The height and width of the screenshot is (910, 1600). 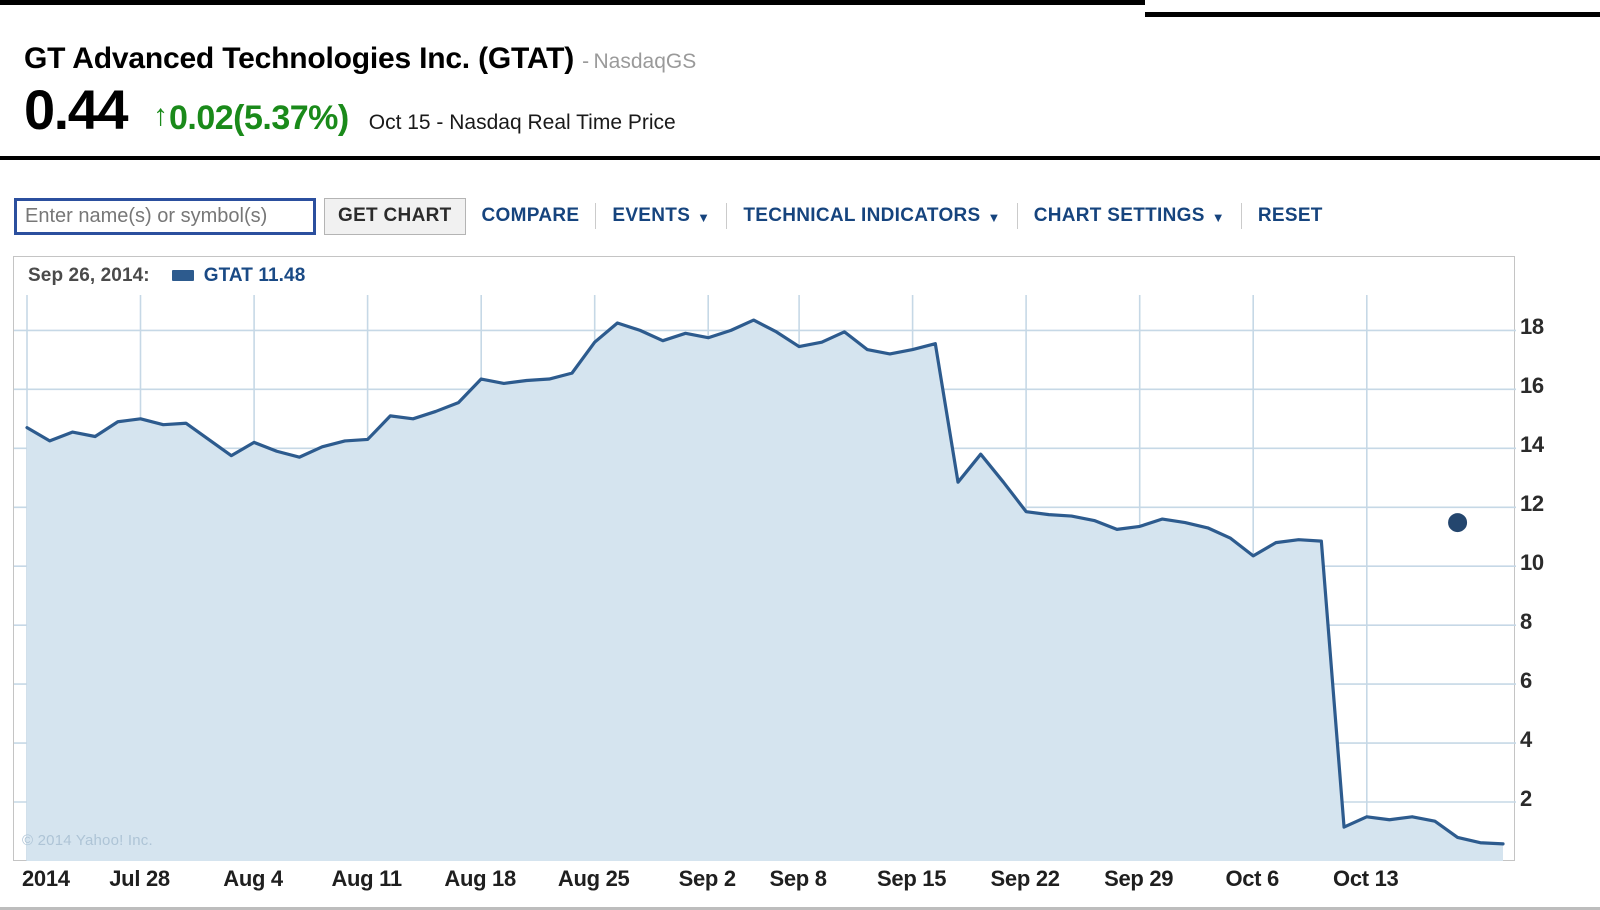 I want to click on y-axis-tick-label: 2, so click(x=1526, y=799).